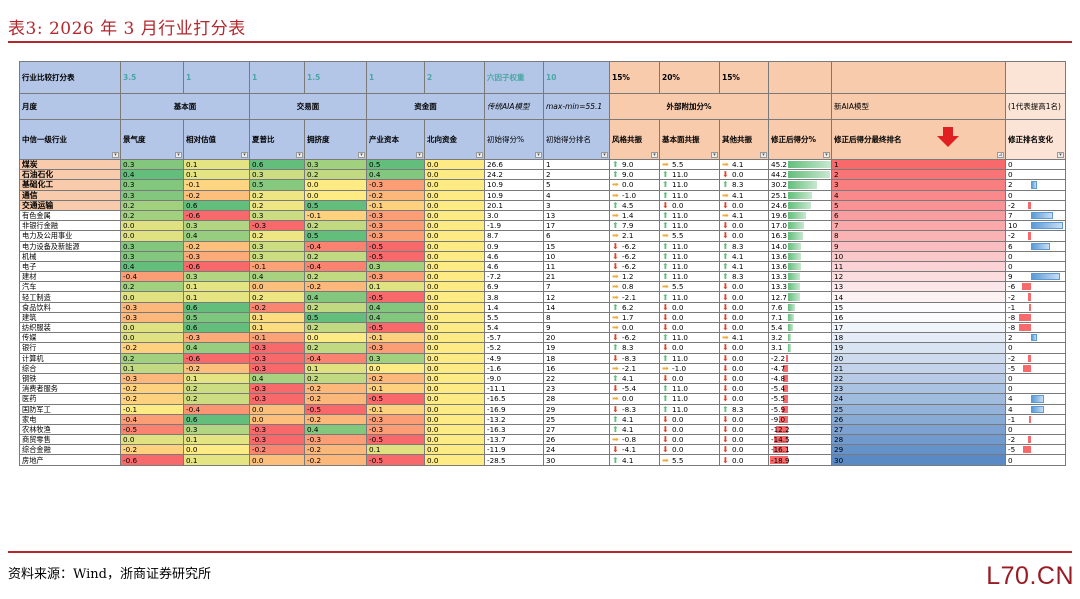 Image resolution: width=1080 pixels, height=599 pixels. Describe the element at coordinates (514, 338) in the screenshot. I see `initial-score-cell: -5.7` at that location.